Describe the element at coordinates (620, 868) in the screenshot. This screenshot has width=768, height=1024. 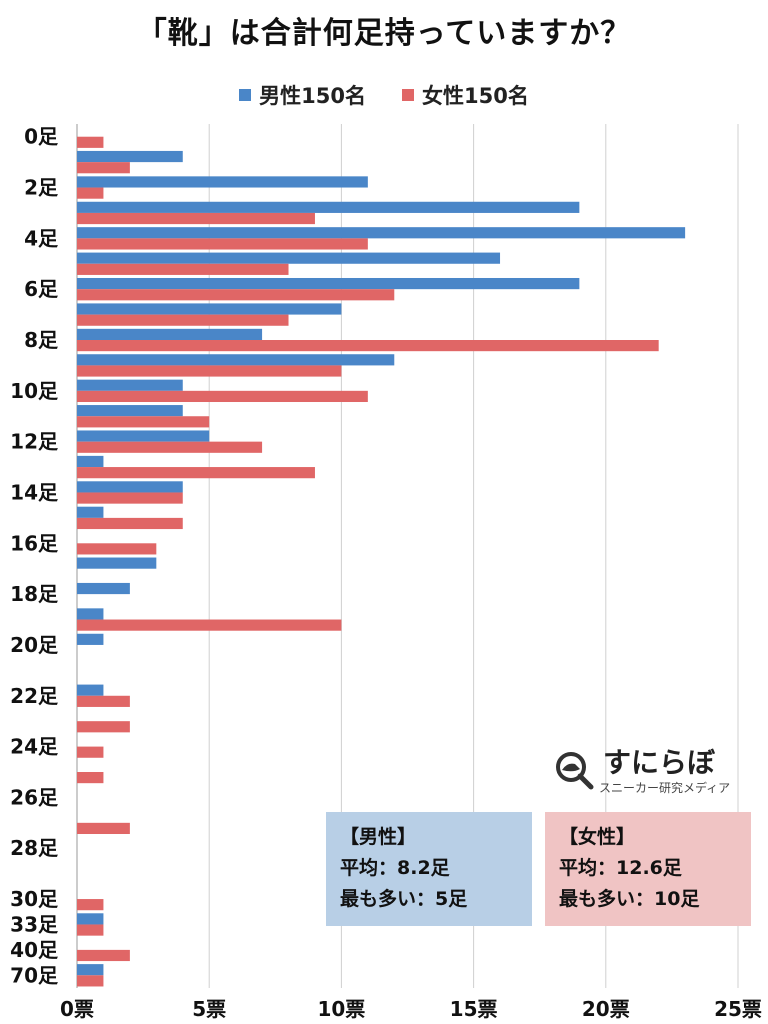
I see `female-summary-average: 平均：12.6足` at that location.